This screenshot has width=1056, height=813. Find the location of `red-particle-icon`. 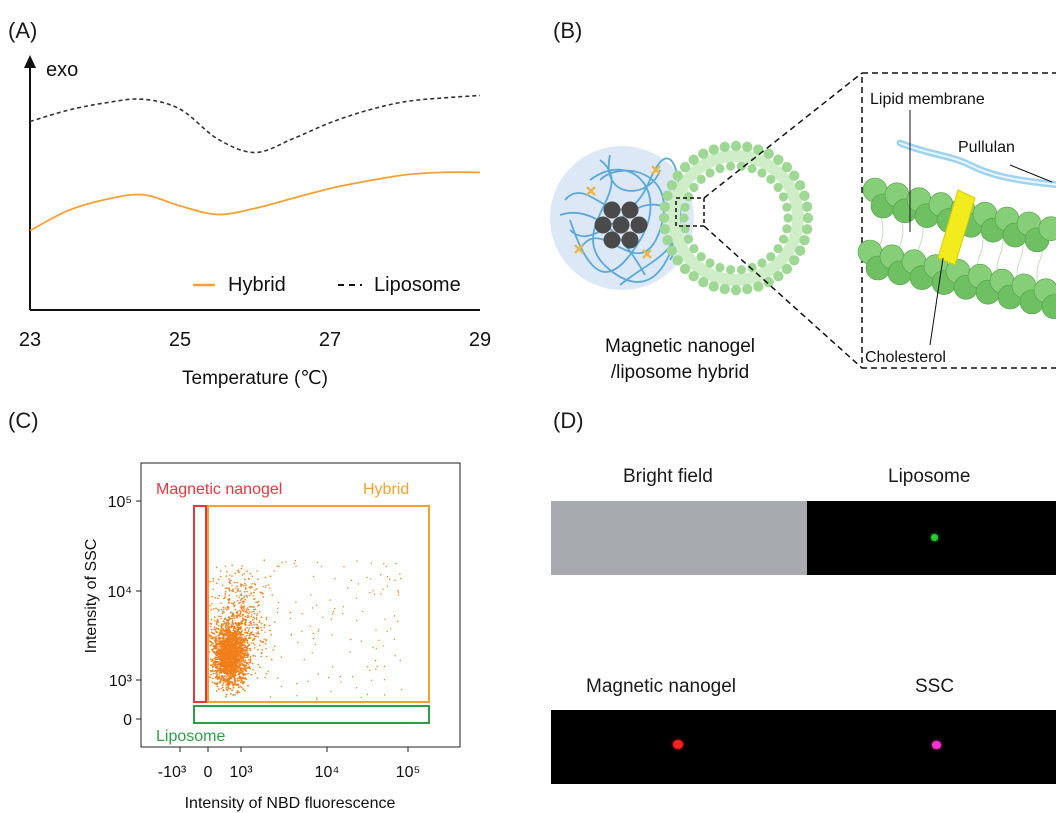

red-particle-icon is located at coordinates (678, 744).